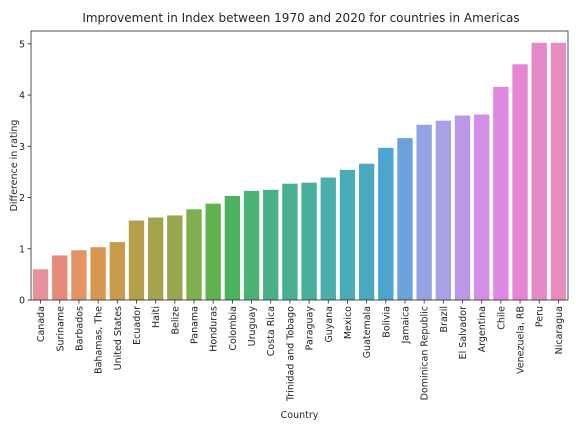 The image size is (576, 432). What do you see at coordinates (252, 326) in the screenshot?
I see `x-tick-label: Uruguay` at bounding box center [252, 326].